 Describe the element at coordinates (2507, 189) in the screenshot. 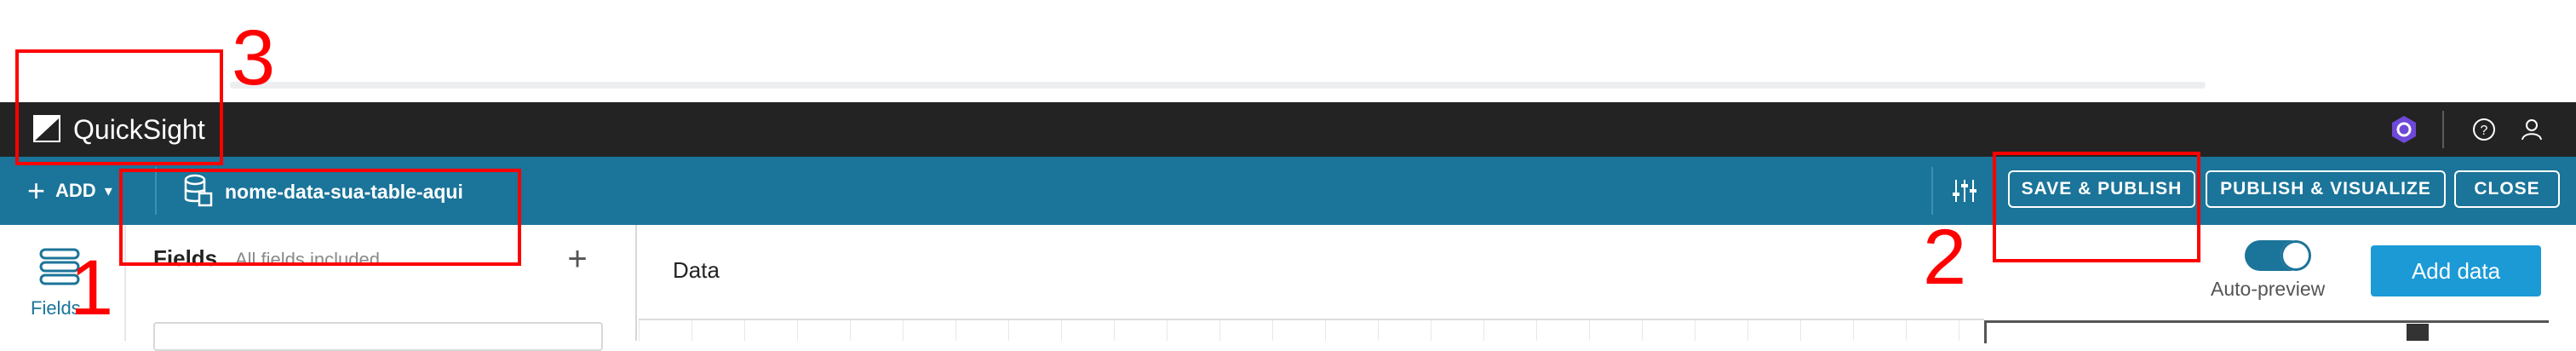

I see `close-button: CLOSE` at that location.